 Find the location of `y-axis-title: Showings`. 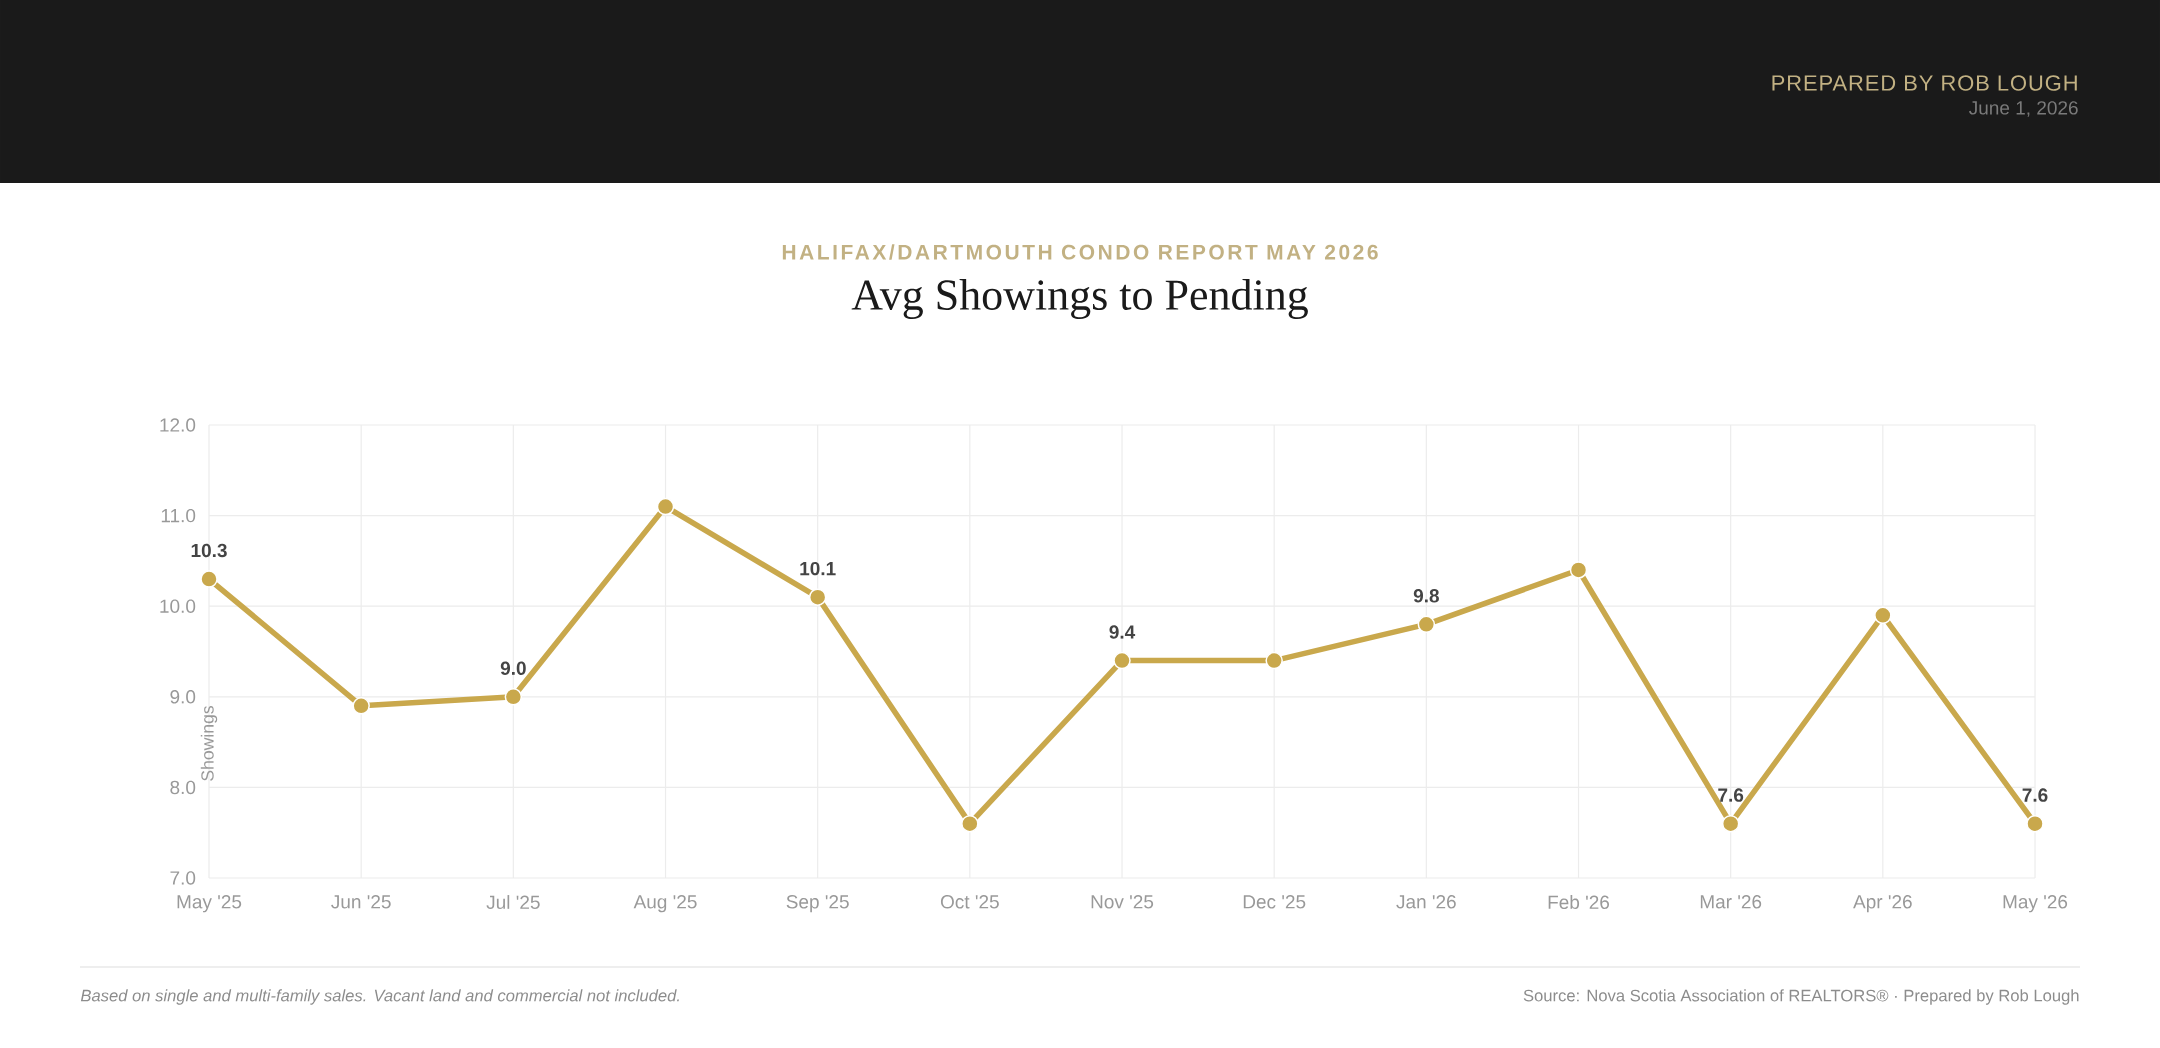

y-axis-title: Showings is located at coordinates (209, 743).